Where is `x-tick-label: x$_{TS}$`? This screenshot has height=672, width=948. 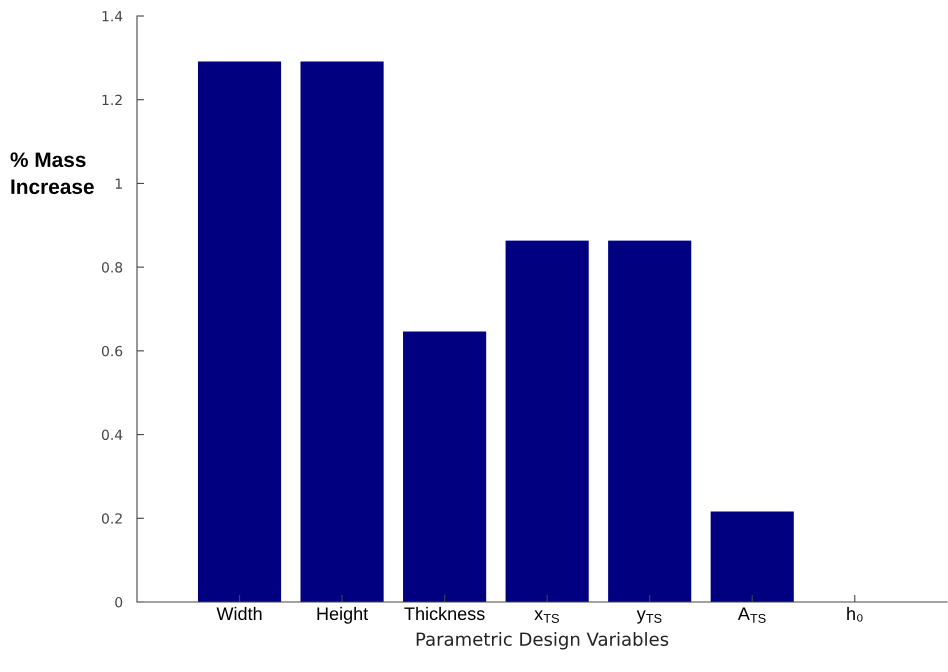 x-tick-label: x$_{TS}$ is located at coordinates (546, 616).